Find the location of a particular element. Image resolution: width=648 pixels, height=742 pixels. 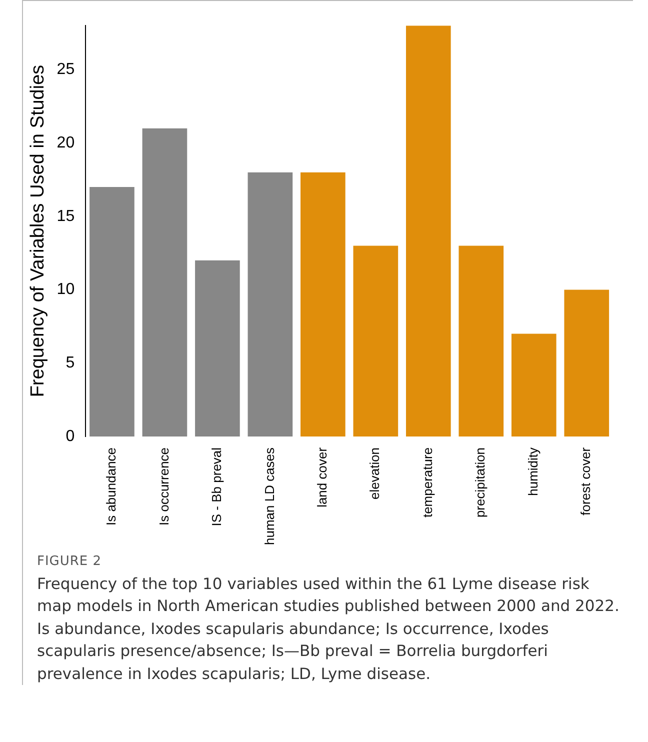

x-tick-label: Is abundance is located at coordinates (111, 486).